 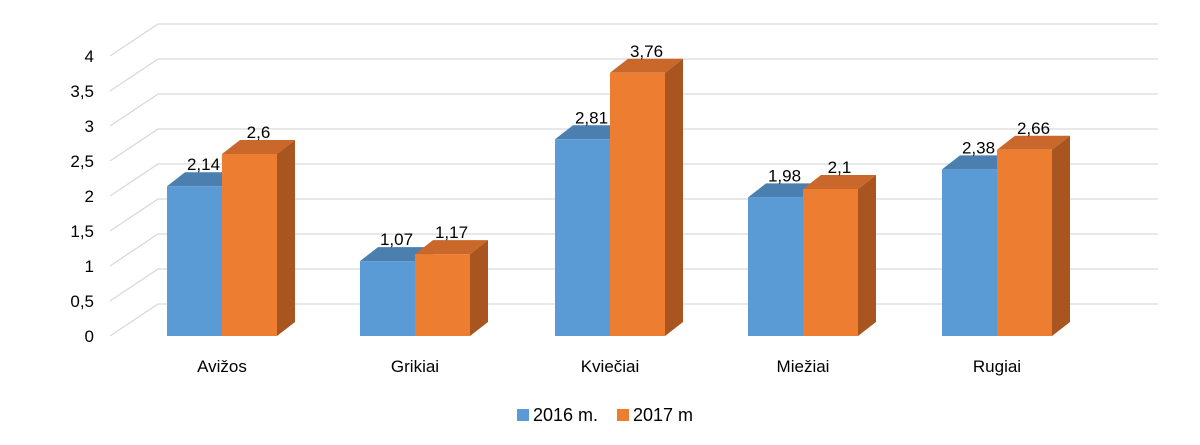 What do you see at coordinates (89, 266) in the screenshot?
I see `y-tick-label: 1` at bounding box center [89, 266].